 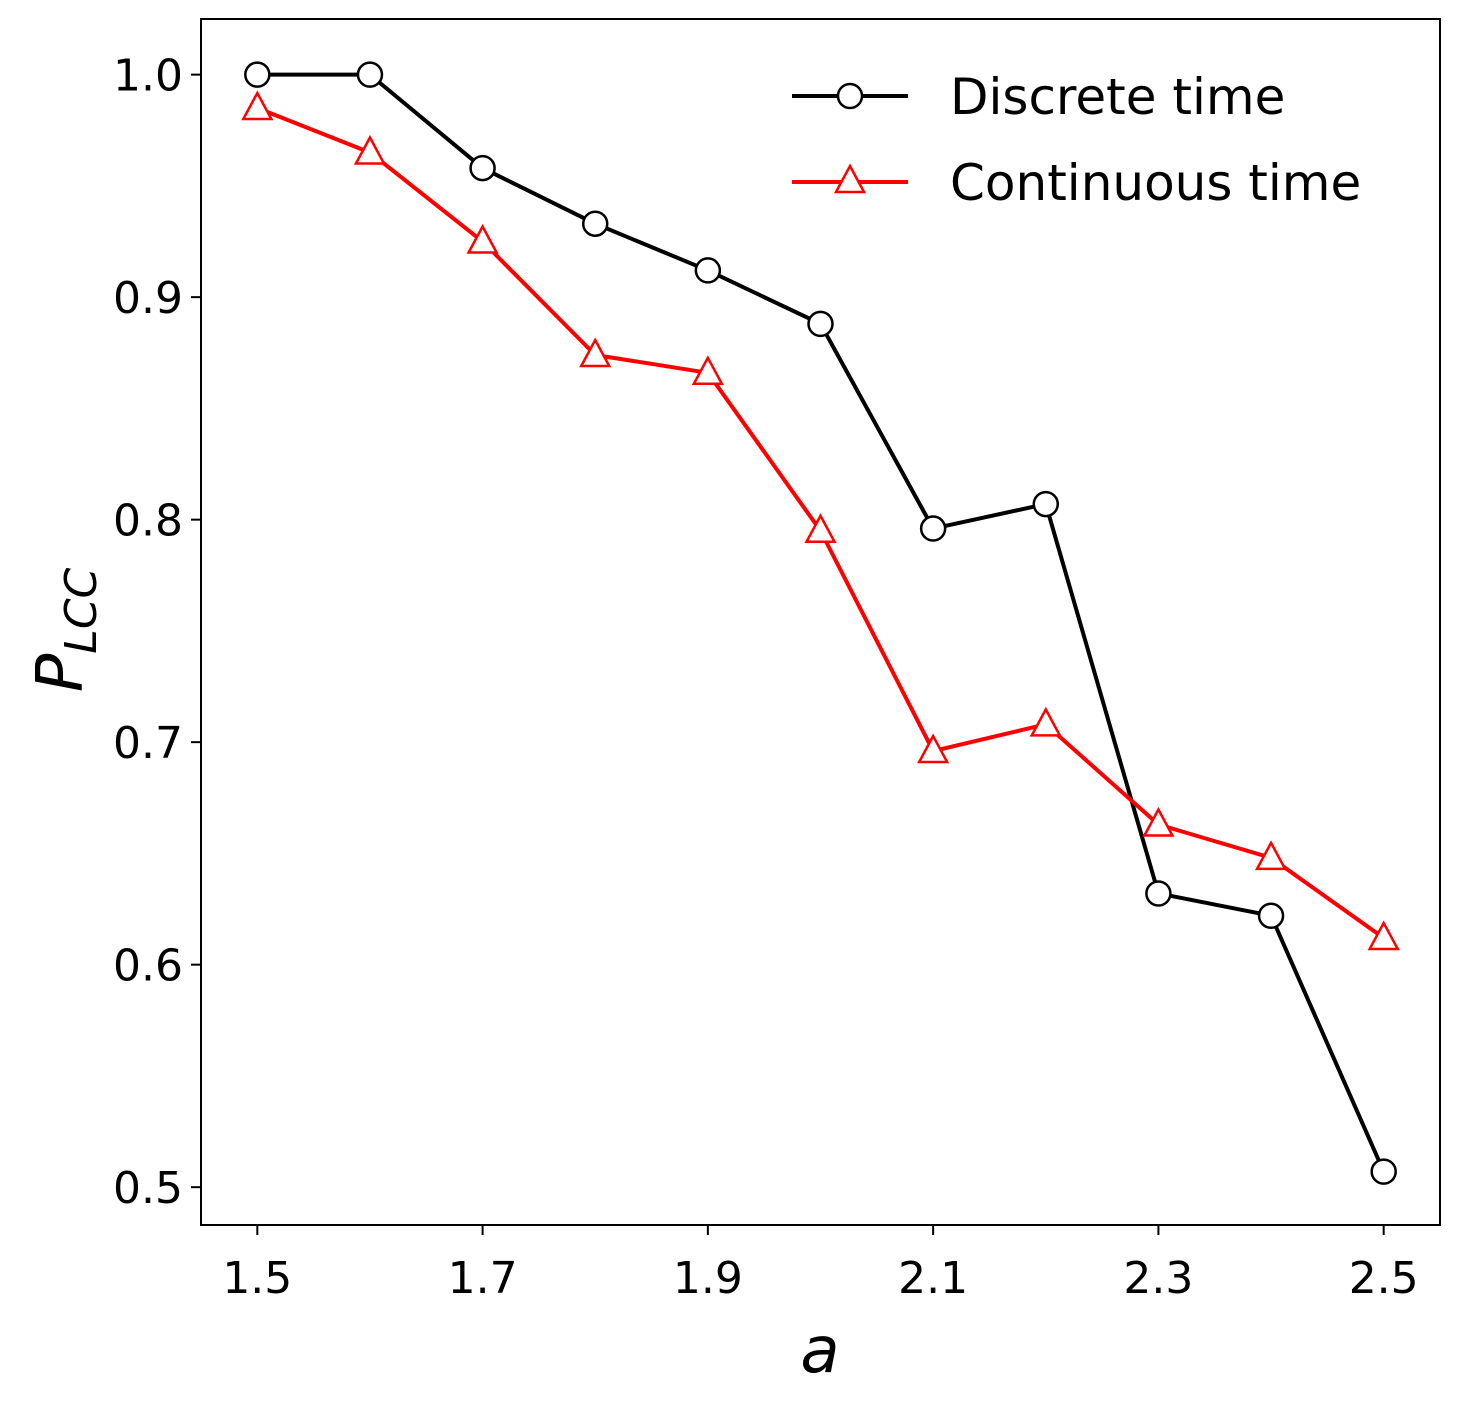 I want to click on x-axis-label: a, so click(x=819, y=1351).